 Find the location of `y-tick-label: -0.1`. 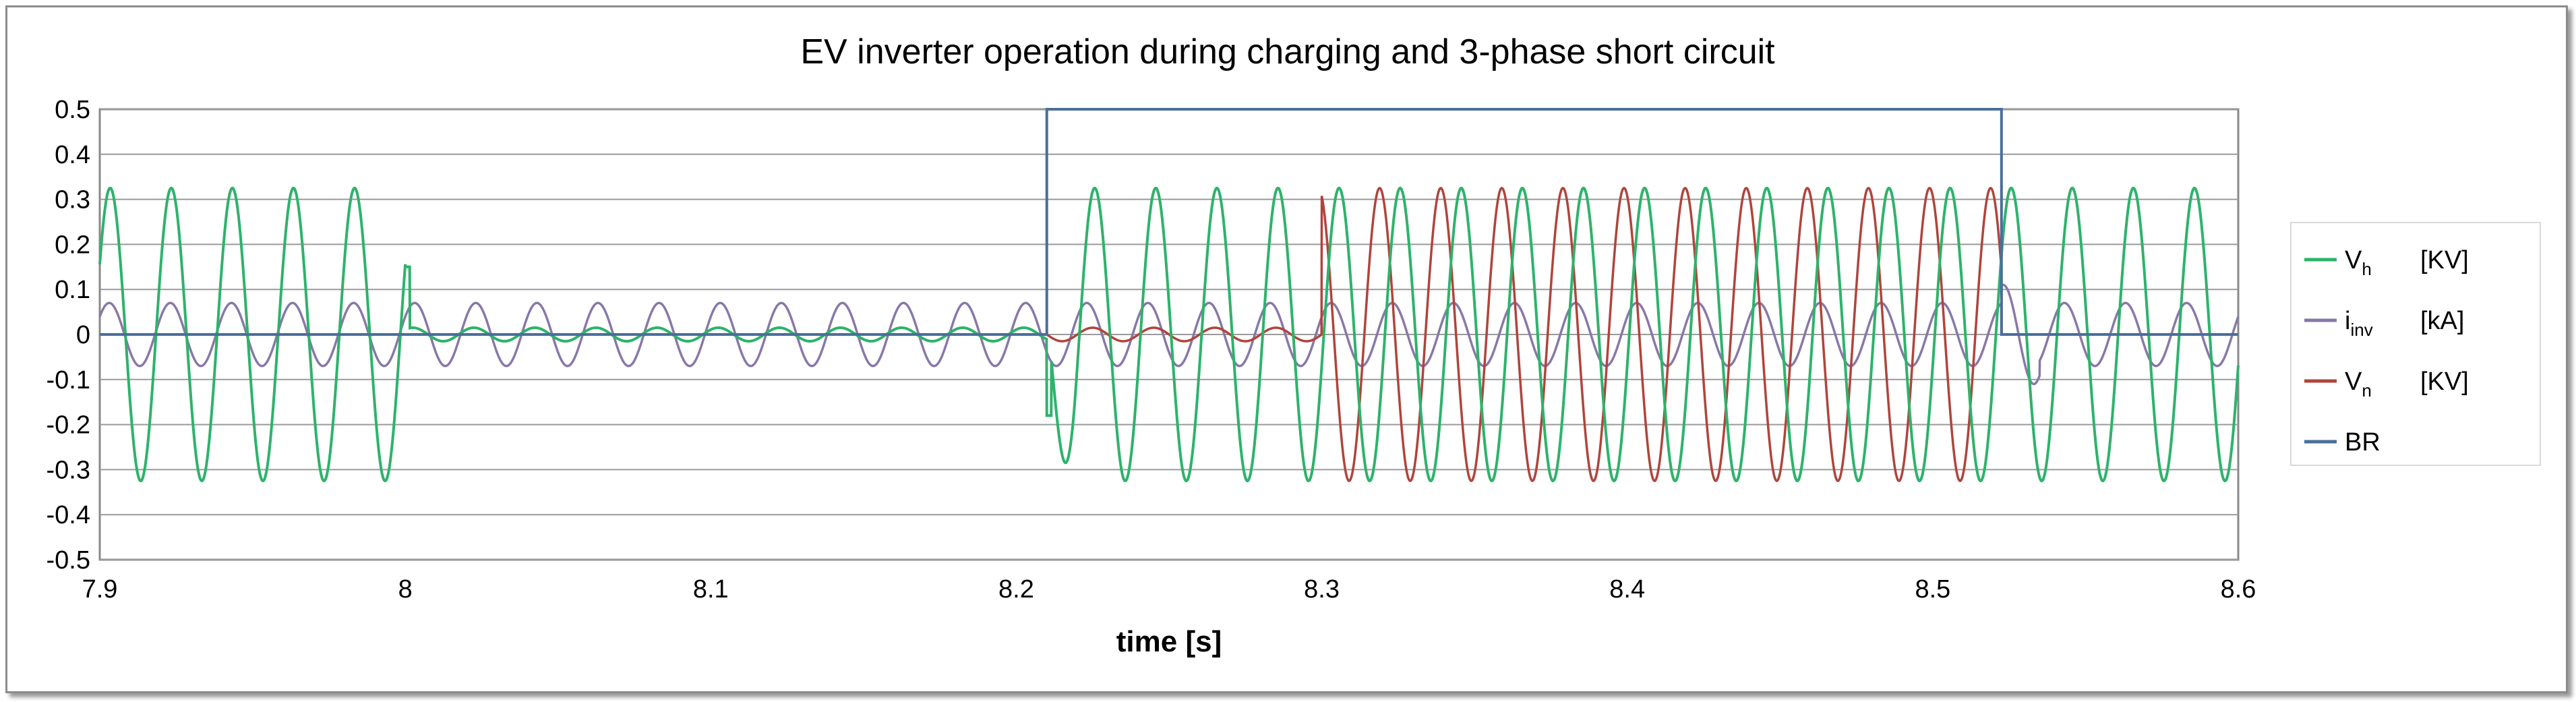

y-tick-label: -0.1 is located at coordinates (68, 380).